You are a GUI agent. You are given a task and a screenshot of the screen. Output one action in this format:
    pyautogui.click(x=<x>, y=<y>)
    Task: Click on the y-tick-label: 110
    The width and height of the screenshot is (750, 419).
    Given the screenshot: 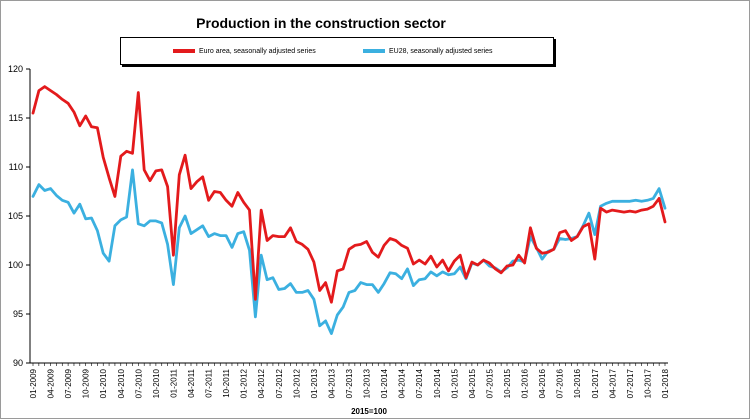 What is the action you would take?
    pyautogui.click(x=16, y=167)
    